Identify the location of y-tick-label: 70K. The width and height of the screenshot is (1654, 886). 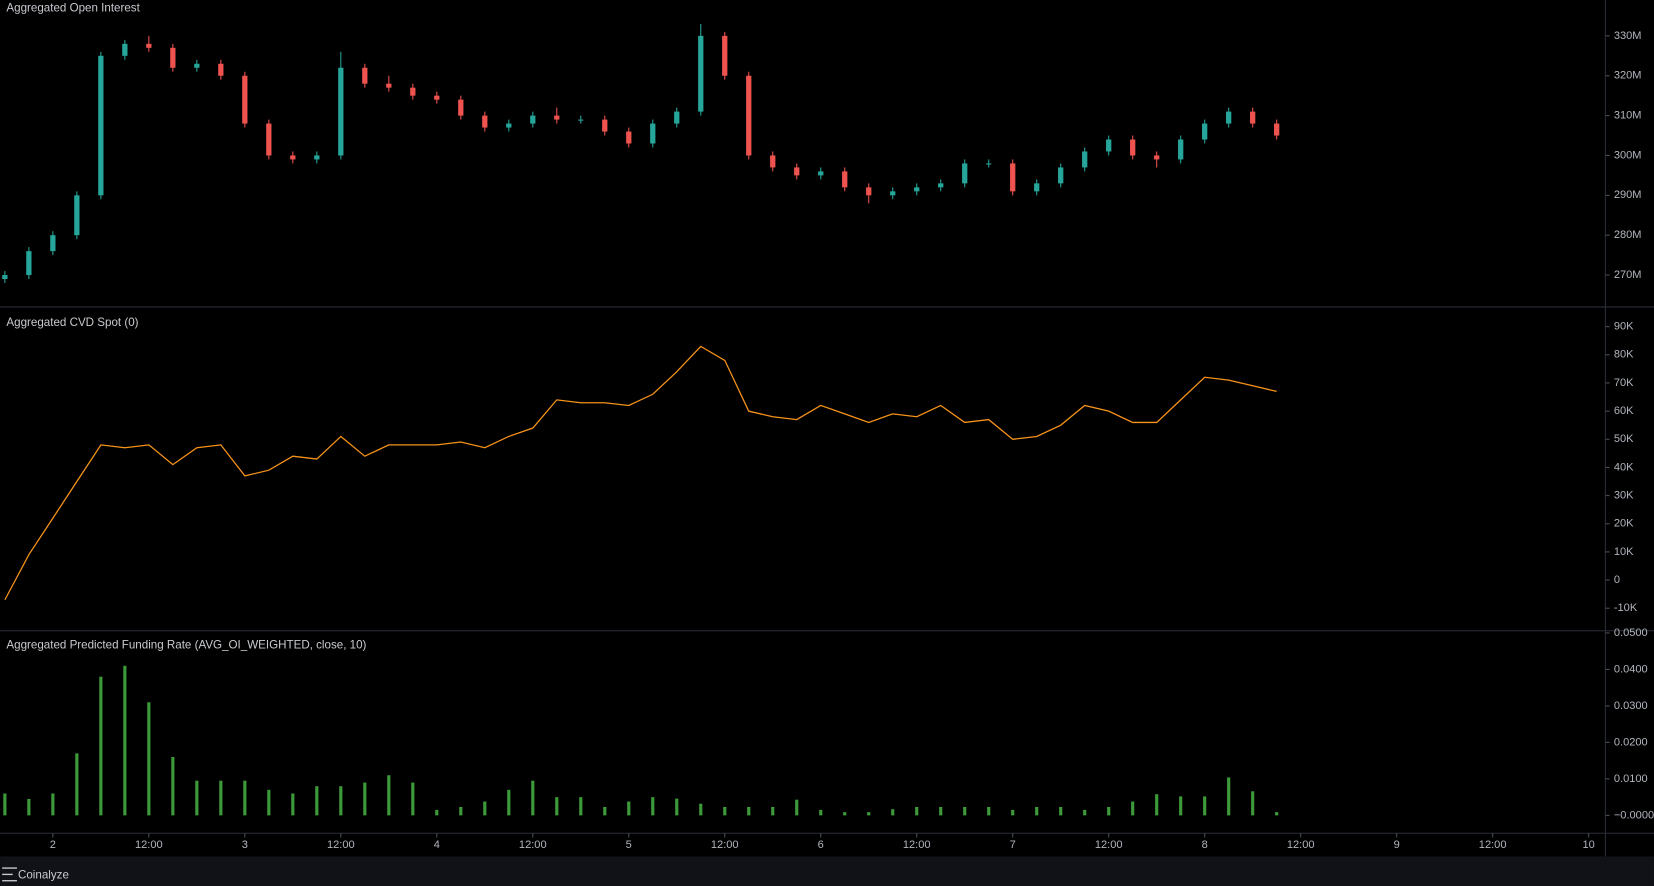
(1624, 383).